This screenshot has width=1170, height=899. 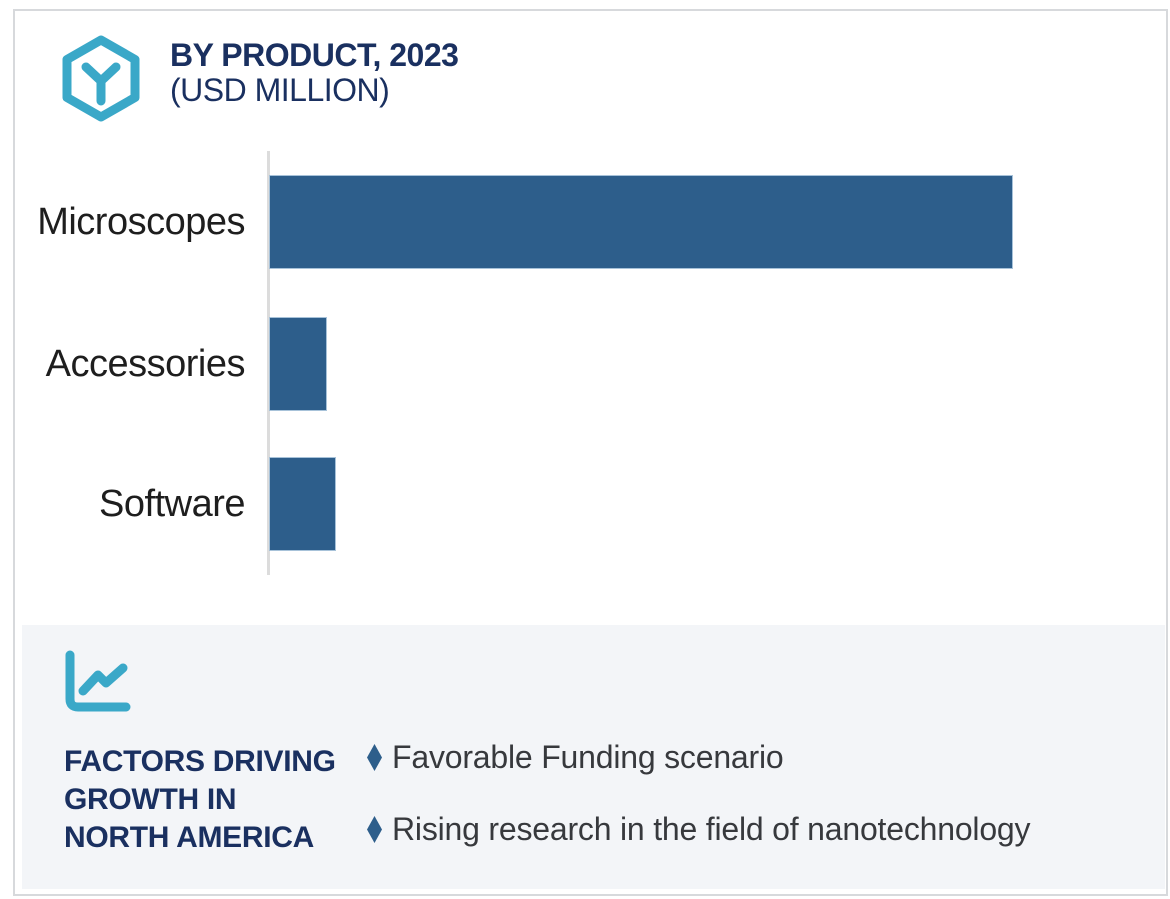 I want to click on factors-heading-line: GROWTH IN, so click(x=150, y=799).